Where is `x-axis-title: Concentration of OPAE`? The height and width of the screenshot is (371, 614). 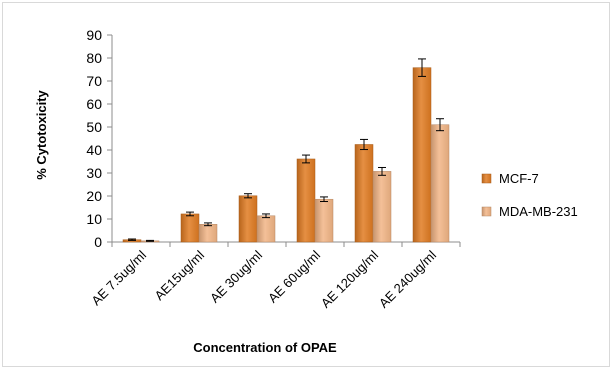
x-axis-title: Concentration of OPAE is located at coordinates (265, 347).